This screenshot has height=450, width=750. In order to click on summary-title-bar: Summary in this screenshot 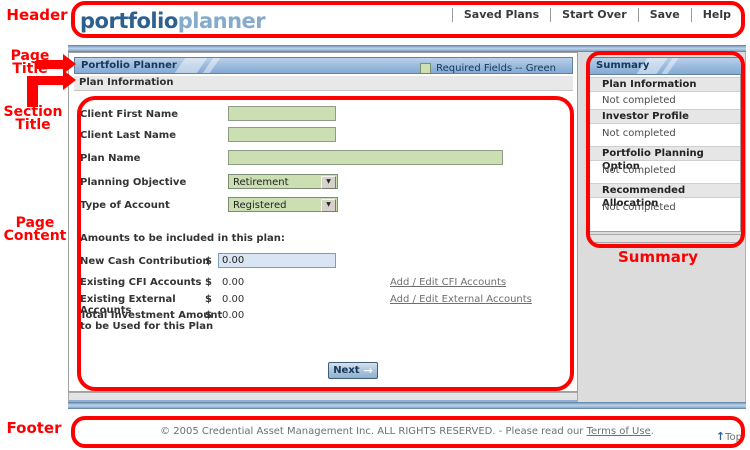, I will do `click(666, 66)`.